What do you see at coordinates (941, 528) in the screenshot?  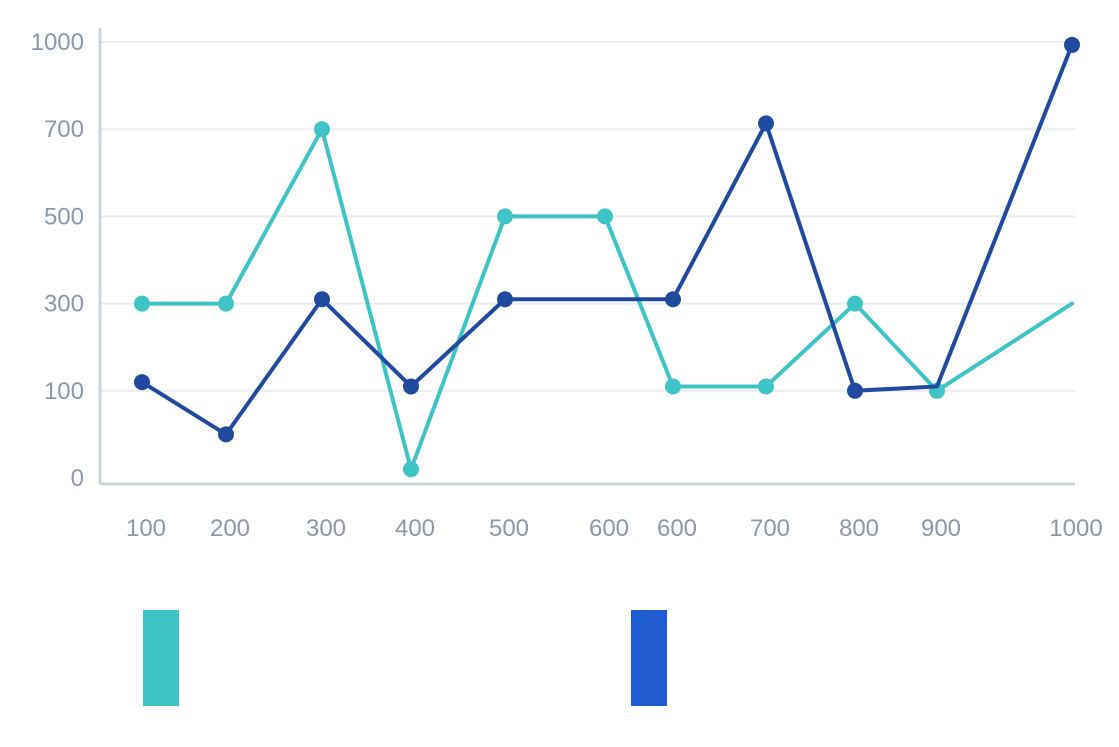 I see `x-tick-label: 900` at bounding box center [941, 528].